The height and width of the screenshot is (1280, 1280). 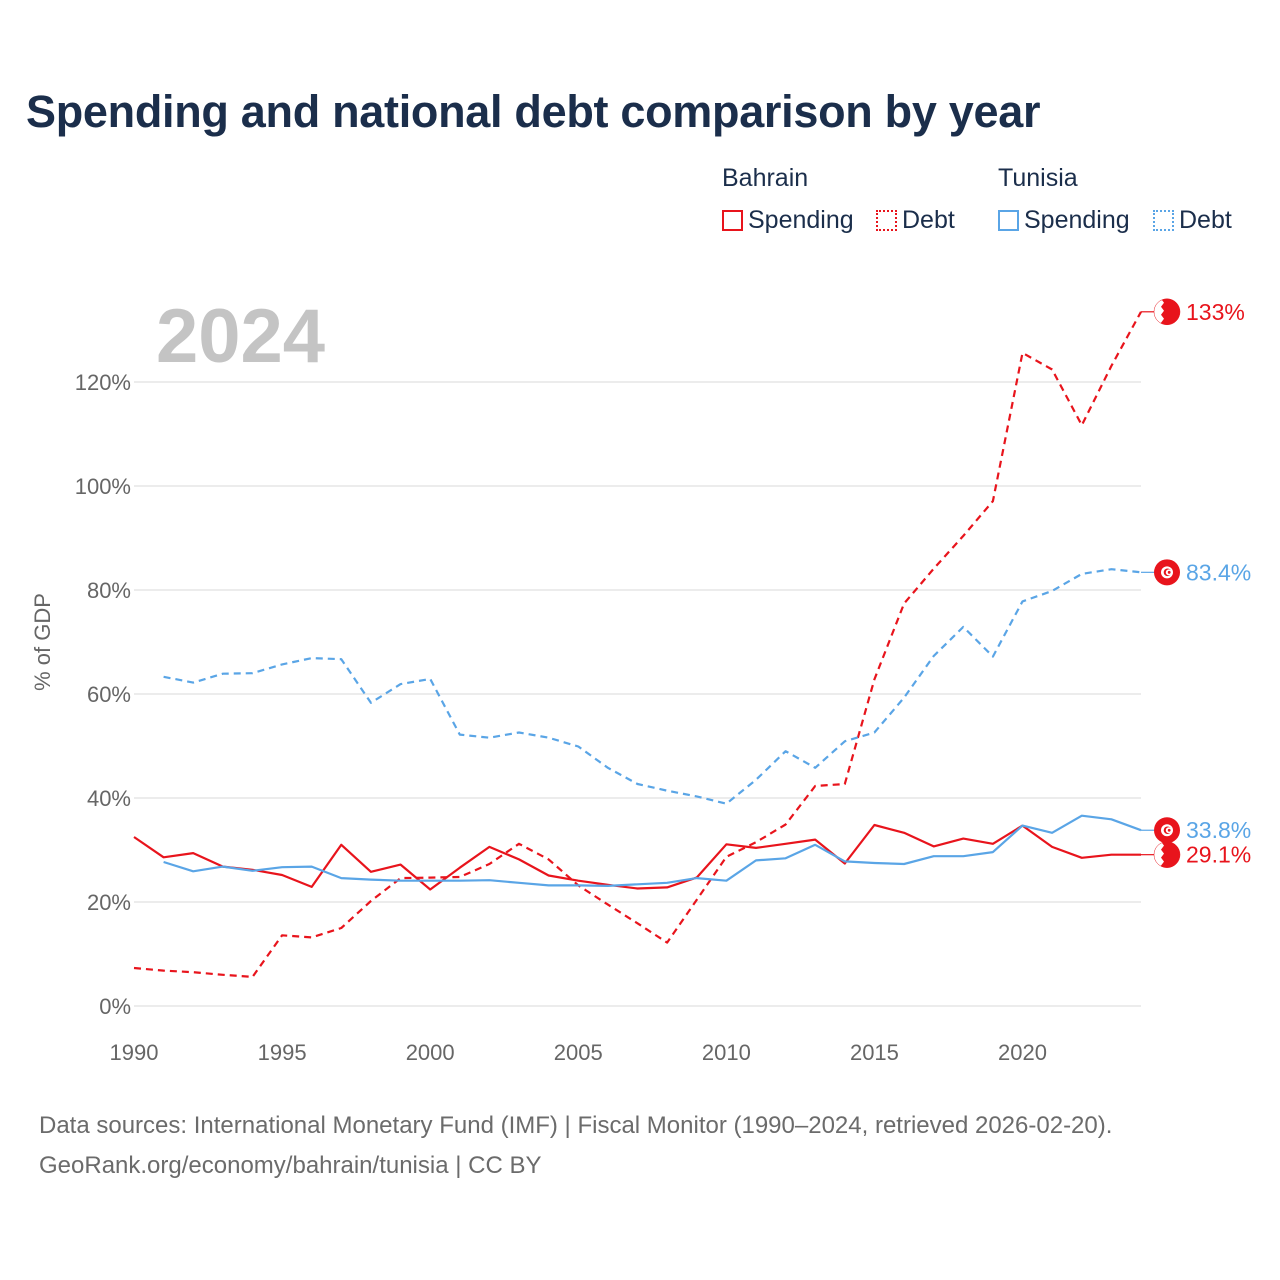 I want to click on series-line-bahrain-spending, so click(x=637, y=857).